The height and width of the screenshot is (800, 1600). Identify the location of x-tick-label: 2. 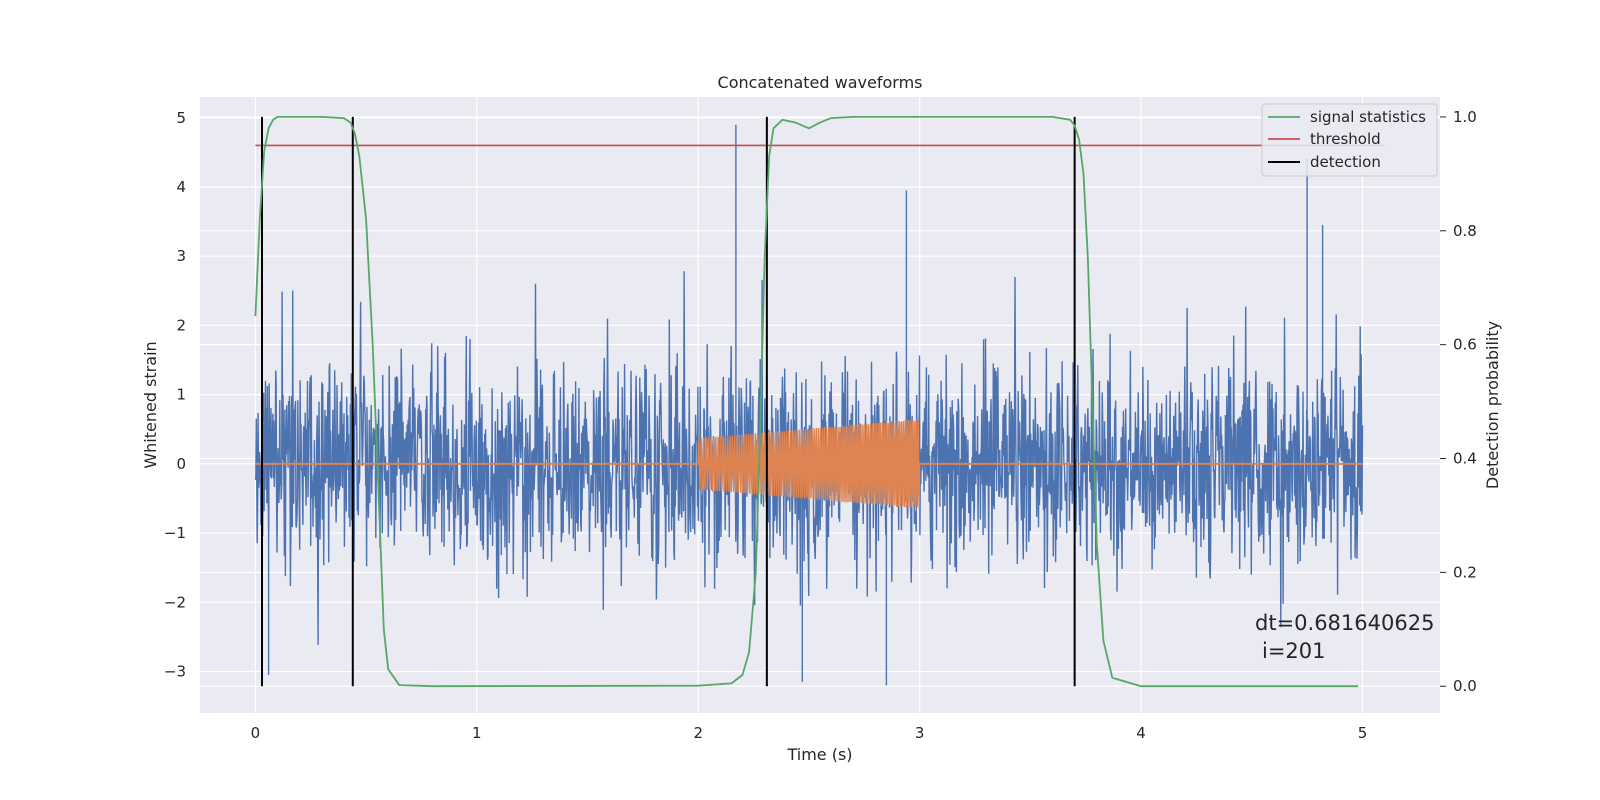
(698, 733).